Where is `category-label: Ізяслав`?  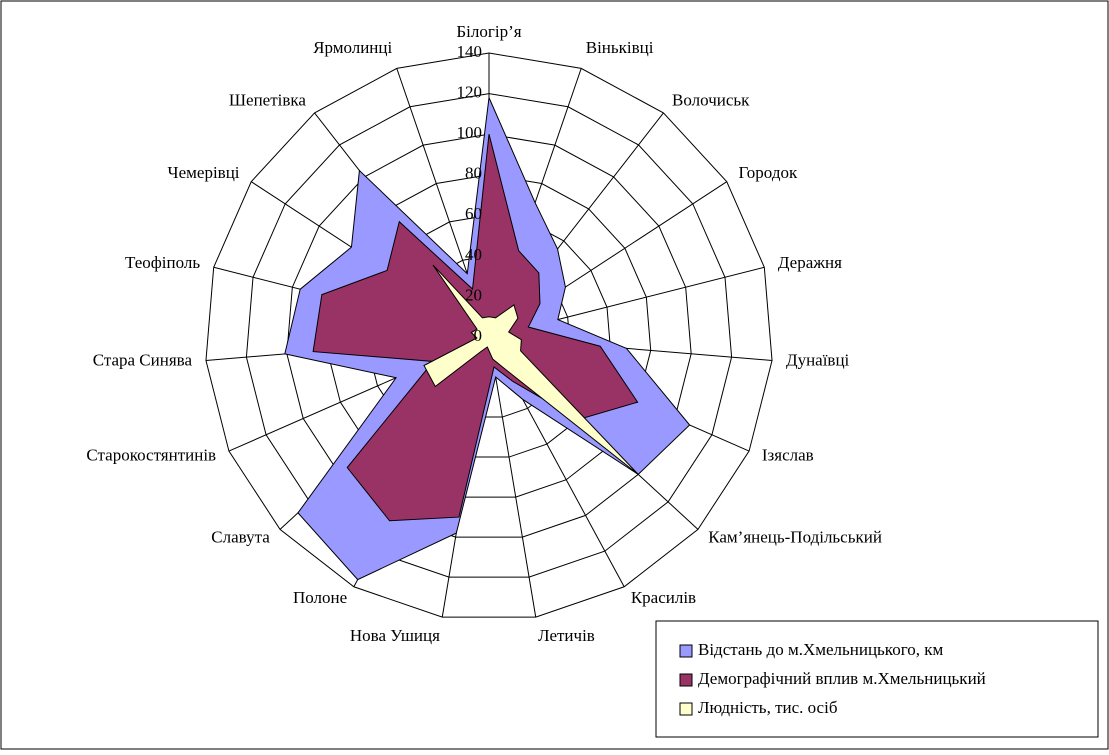
category-label: Ізяслав is located at coordinates (788, 455).